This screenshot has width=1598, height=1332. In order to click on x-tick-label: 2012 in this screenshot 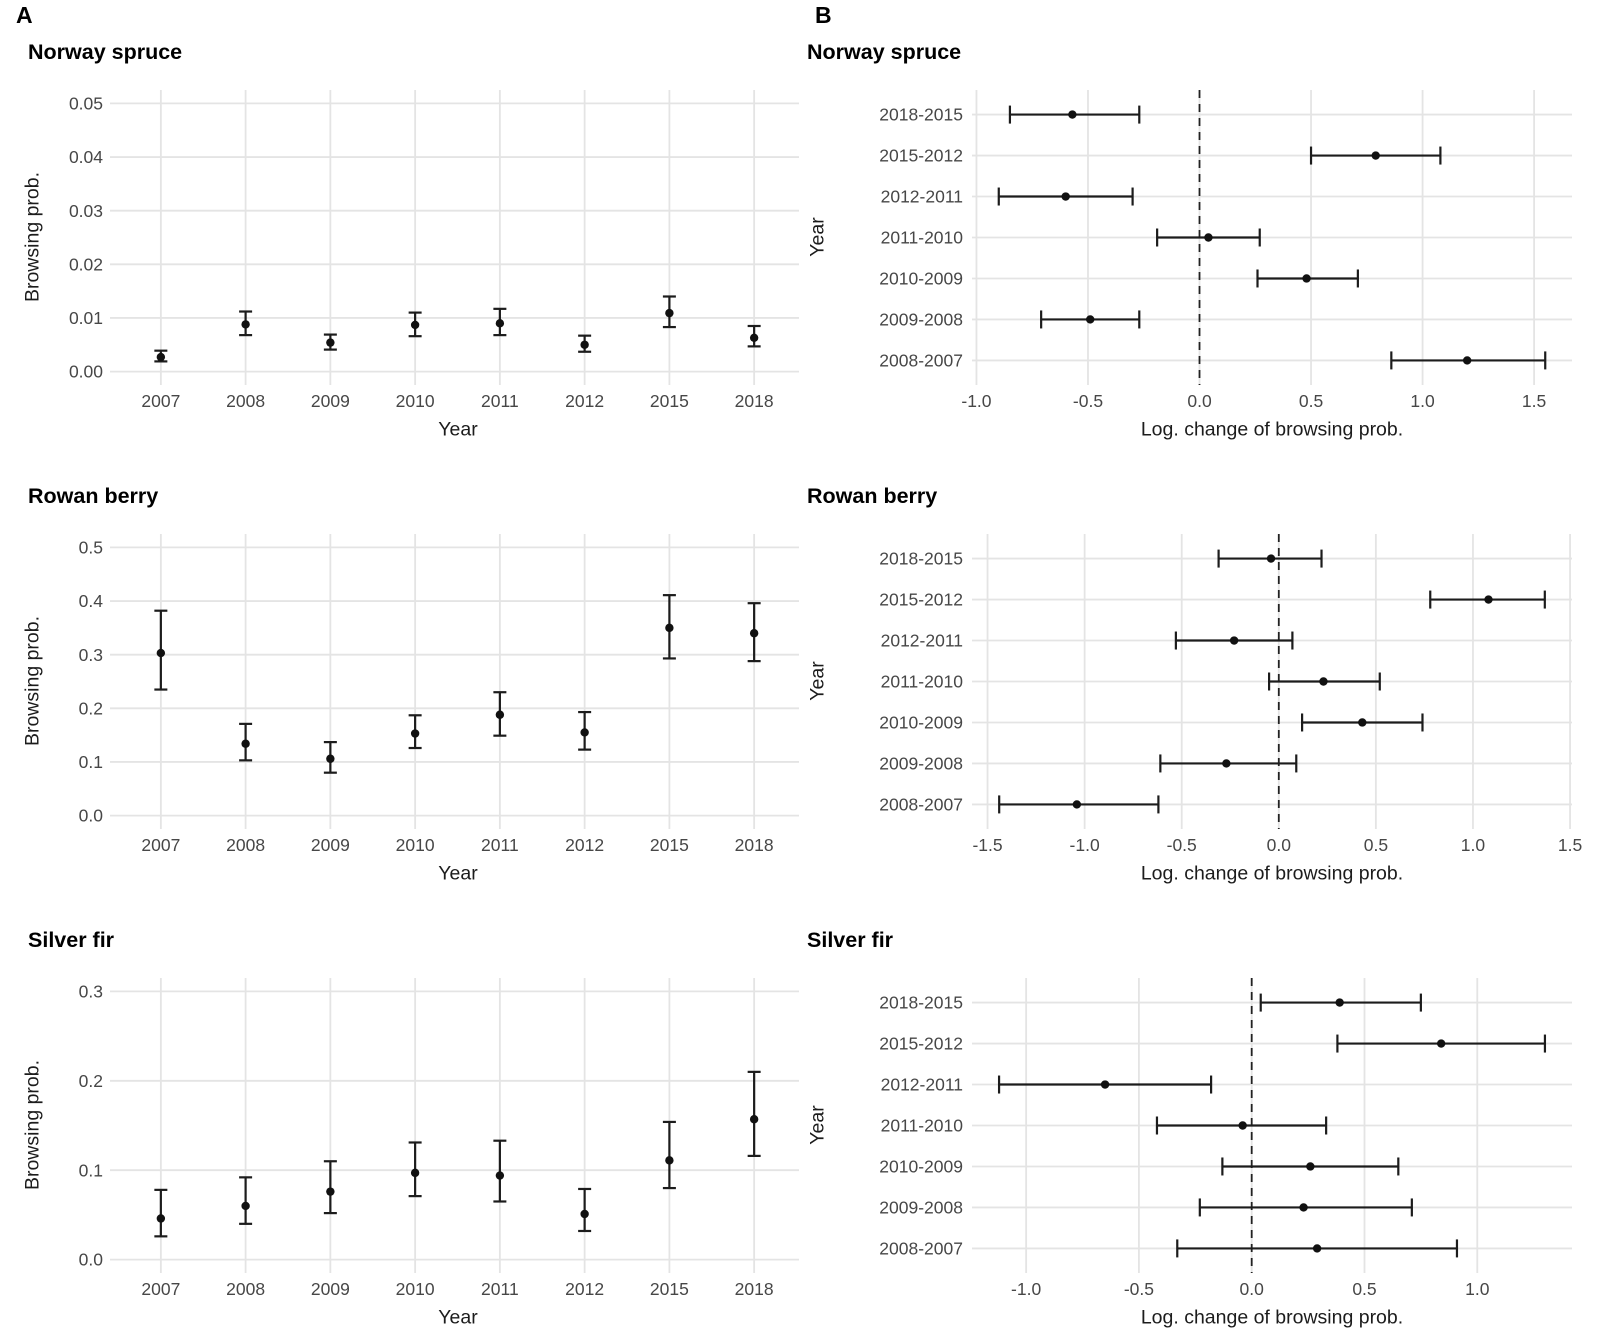, I will do `click(584, 1289)`.